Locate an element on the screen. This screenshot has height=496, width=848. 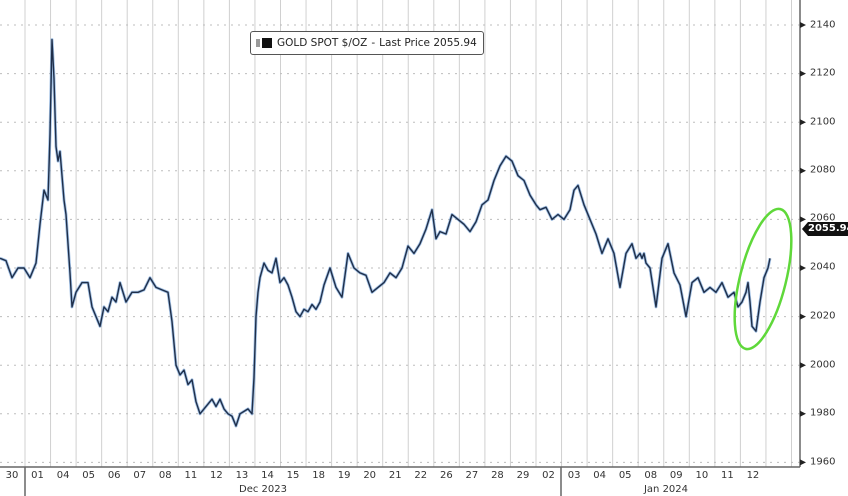
y-tick-marks is located at coordinates (803, 244).